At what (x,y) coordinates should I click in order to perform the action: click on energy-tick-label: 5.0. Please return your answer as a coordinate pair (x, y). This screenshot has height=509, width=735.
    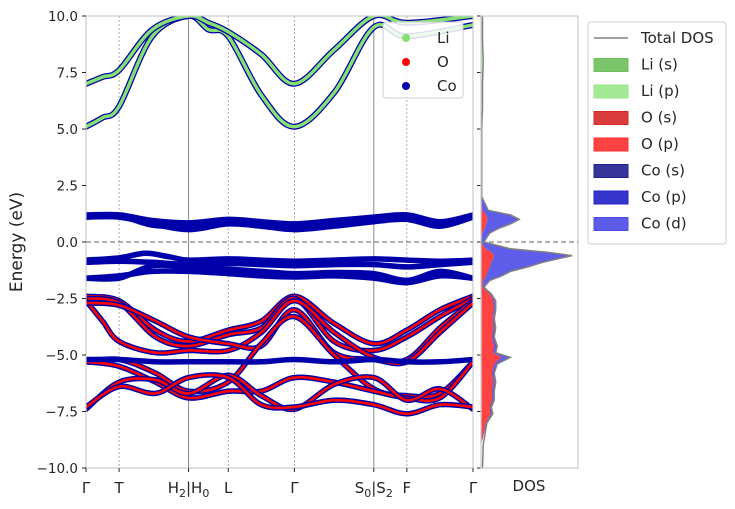
    Looking at the image, I should click on (67, 130).